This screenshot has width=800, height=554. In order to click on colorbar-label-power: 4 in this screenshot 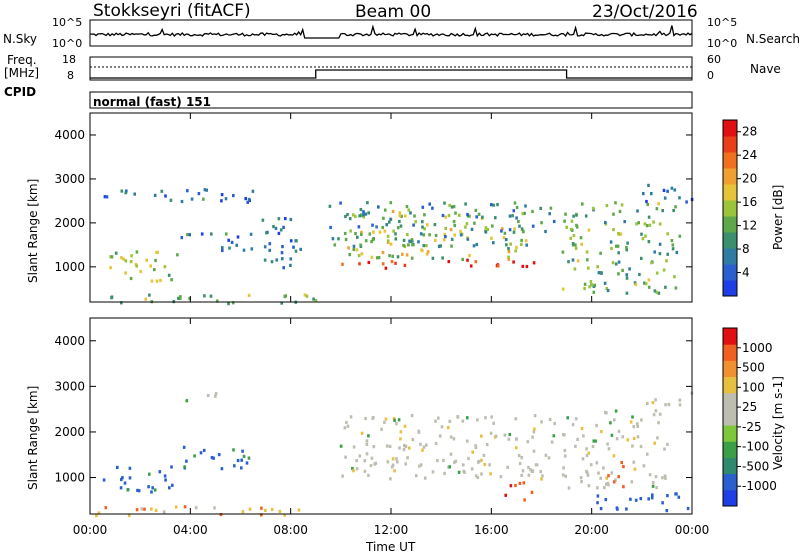, I will do `click(746, 273)`.